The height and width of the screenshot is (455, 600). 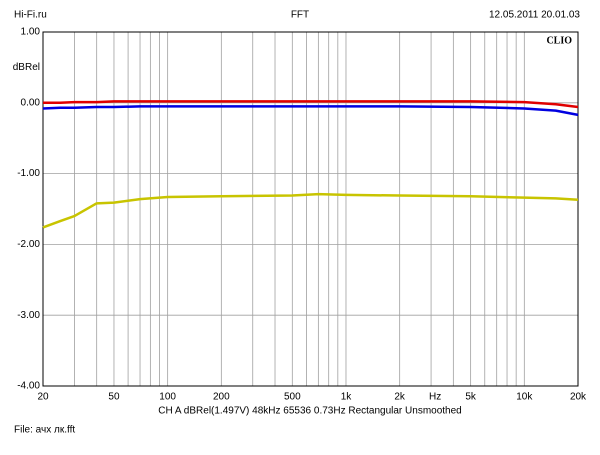 I want to click on x-tick-label: 200, so click(x=221, y=397).